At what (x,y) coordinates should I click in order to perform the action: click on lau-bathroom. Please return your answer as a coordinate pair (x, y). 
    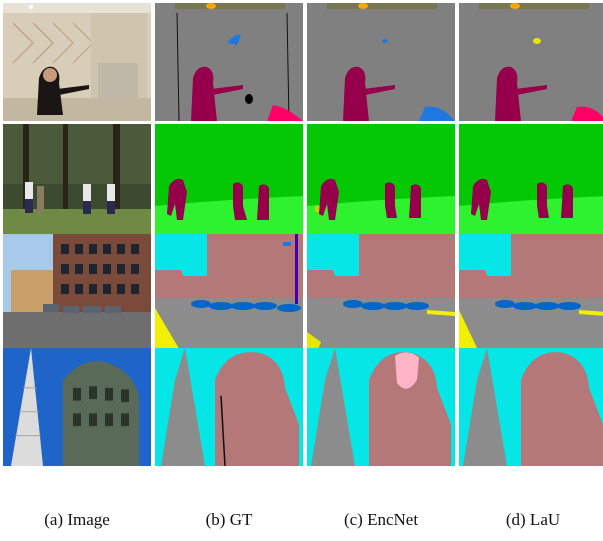
    Looking at the image, I should click on (531, 62).